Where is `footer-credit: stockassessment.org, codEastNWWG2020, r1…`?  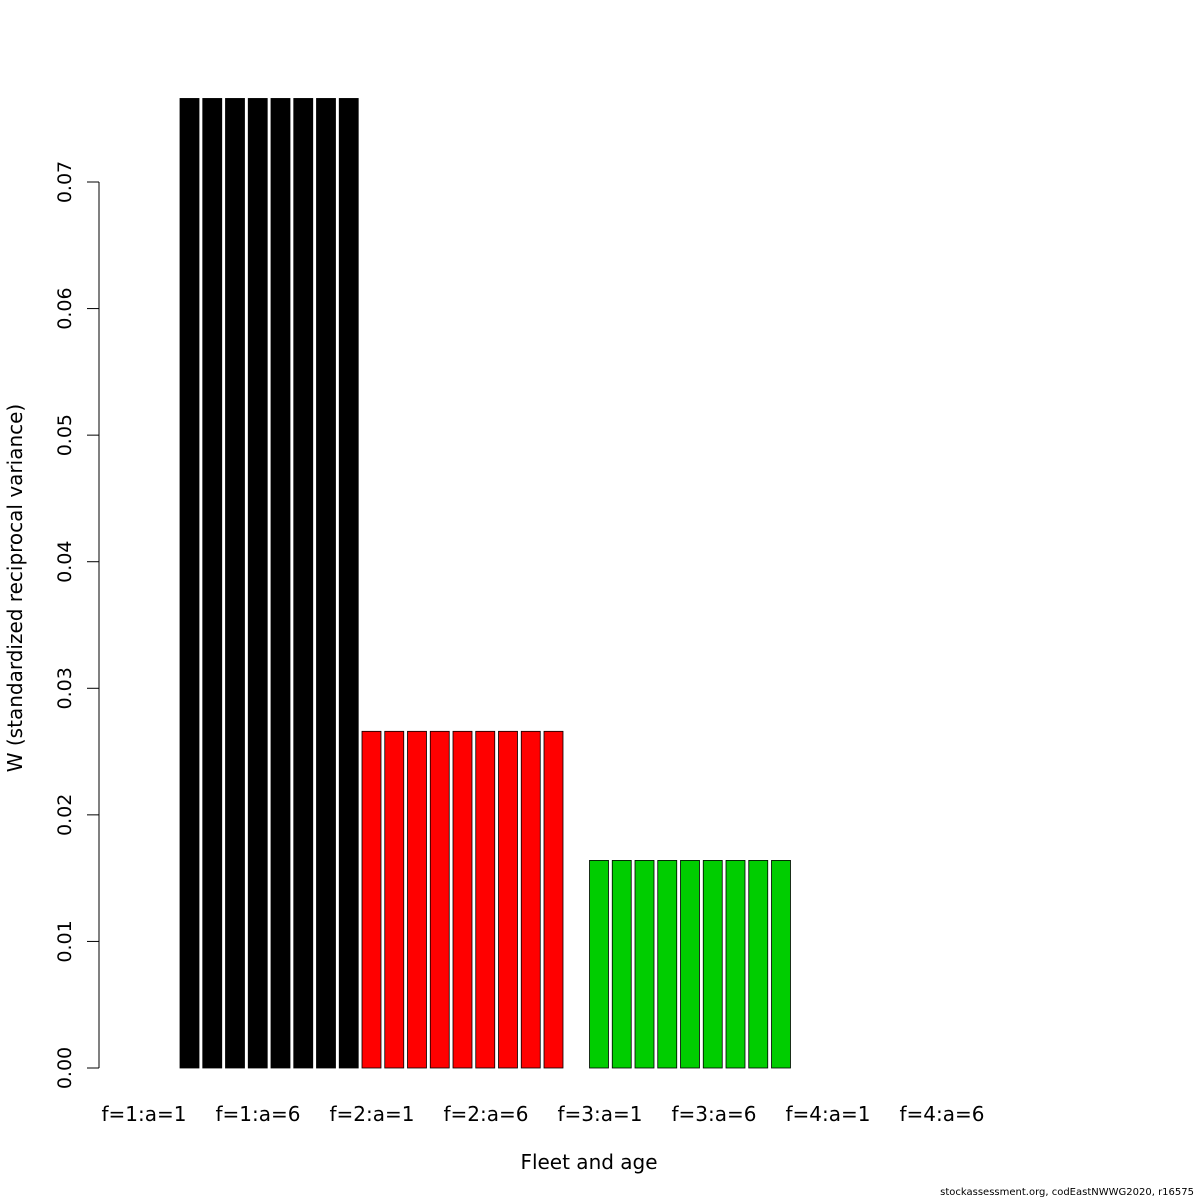
footer-credit: stockassessment.org, codEastNWWG2020, r1… is located at coordinates (1067, 1192).